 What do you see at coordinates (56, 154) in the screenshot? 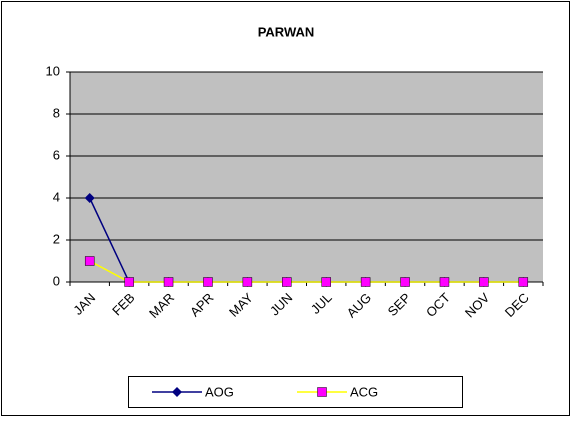
I see `y-tick-label: 6` at bounding box center [56, 154].